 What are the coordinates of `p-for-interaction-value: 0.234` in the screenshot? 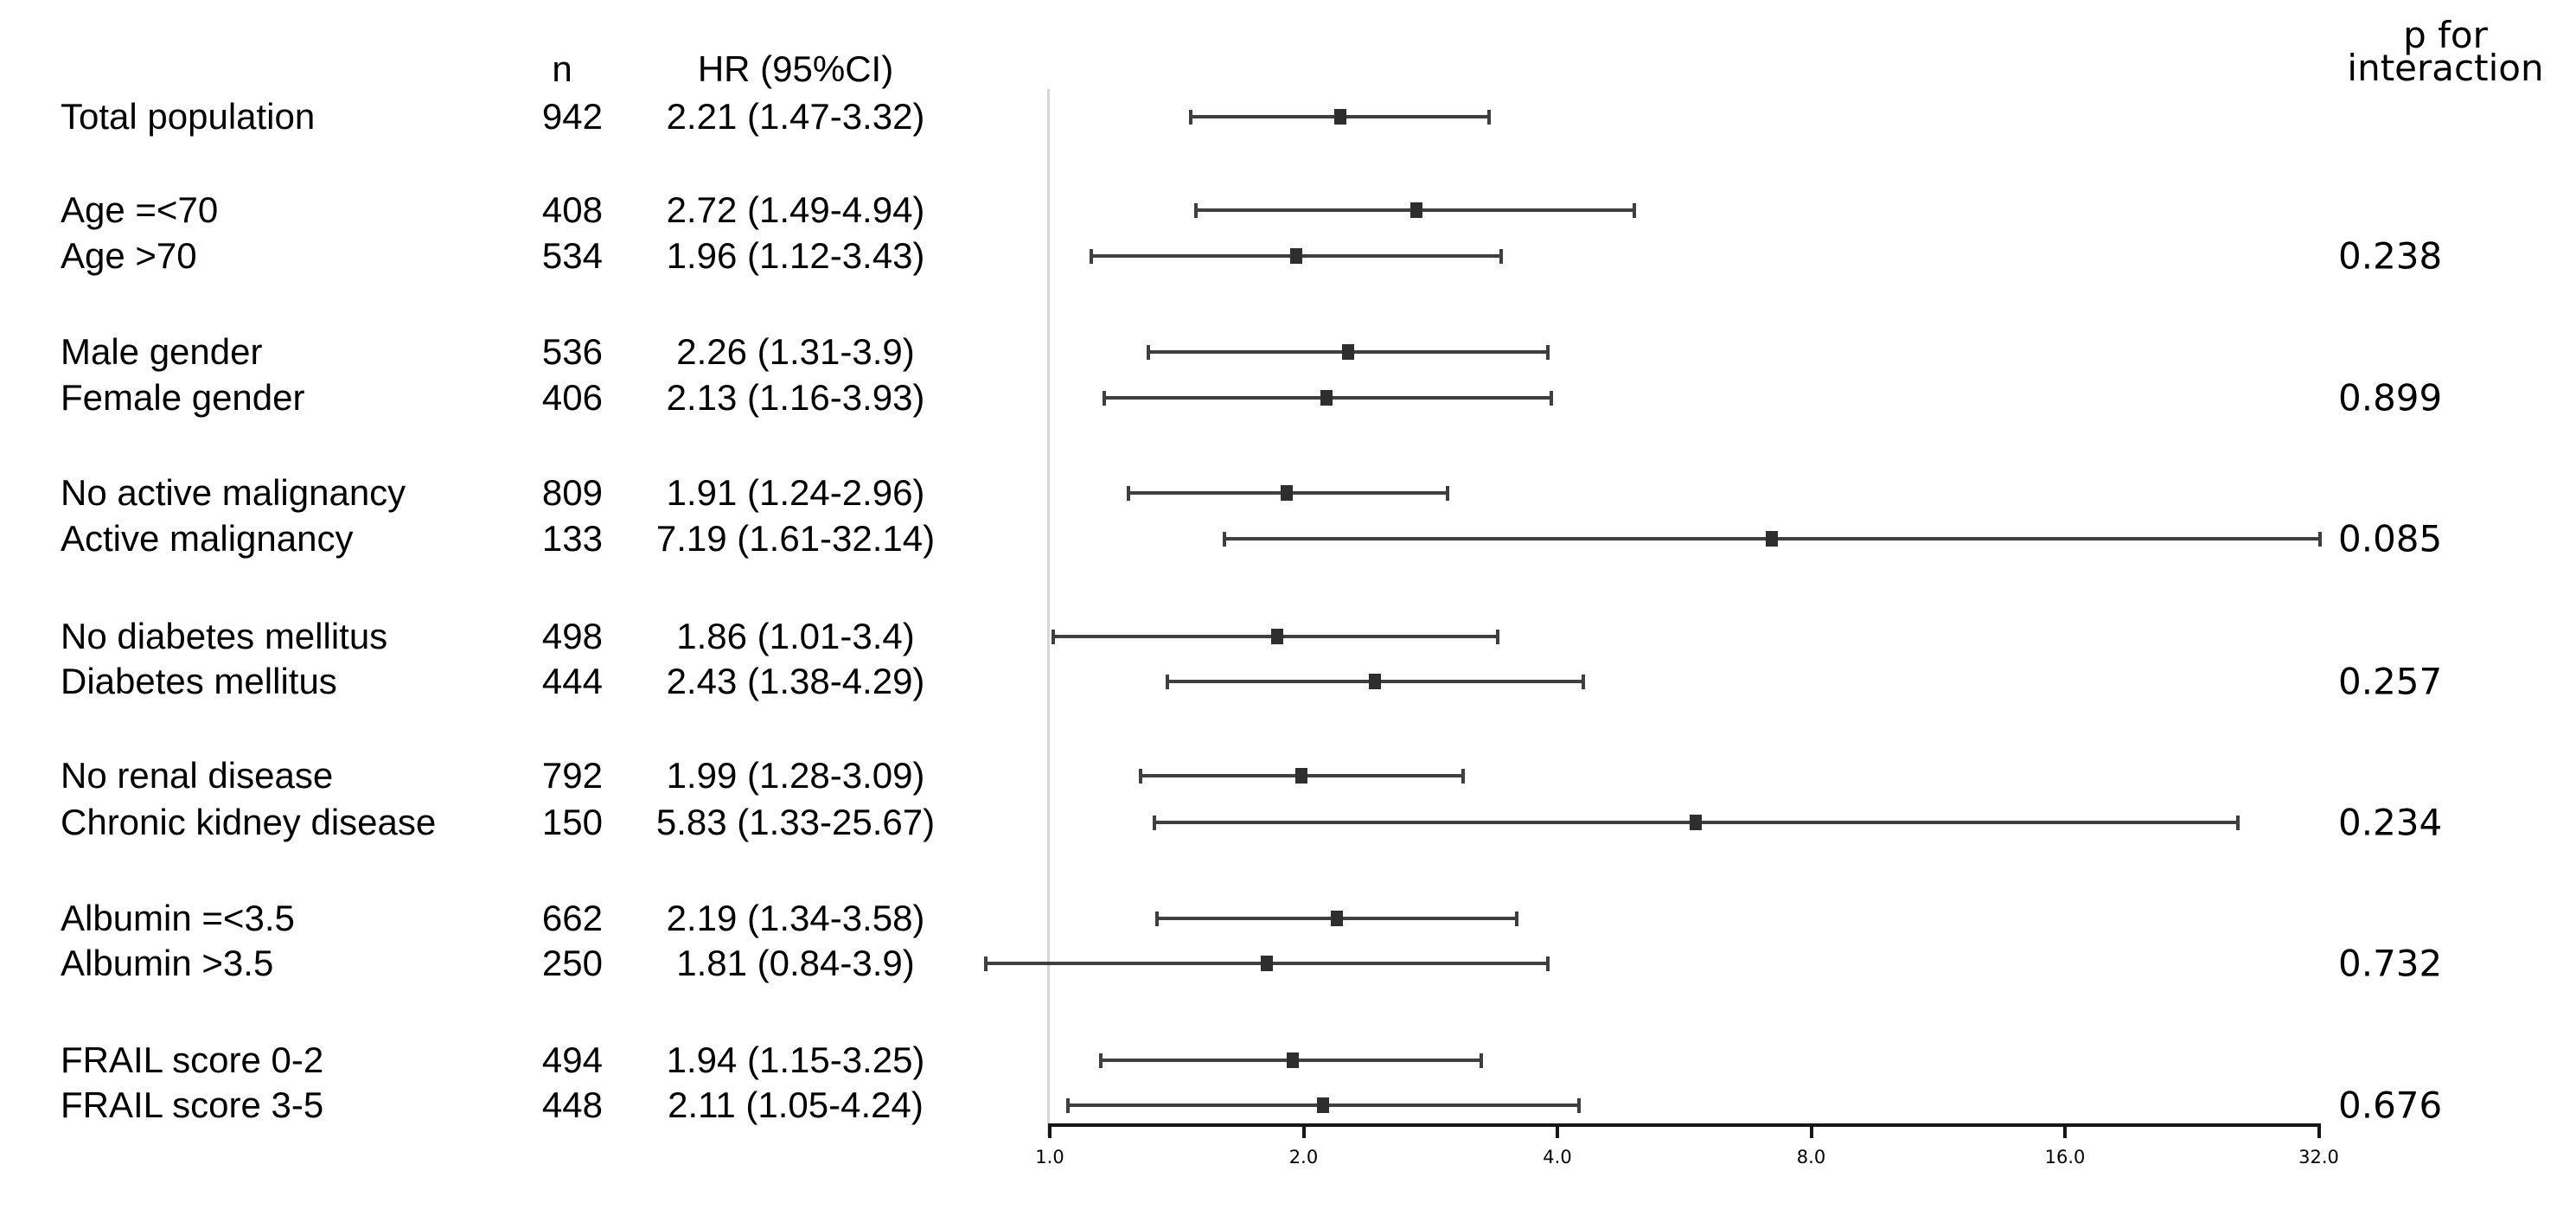 It's located at (2390, 823).